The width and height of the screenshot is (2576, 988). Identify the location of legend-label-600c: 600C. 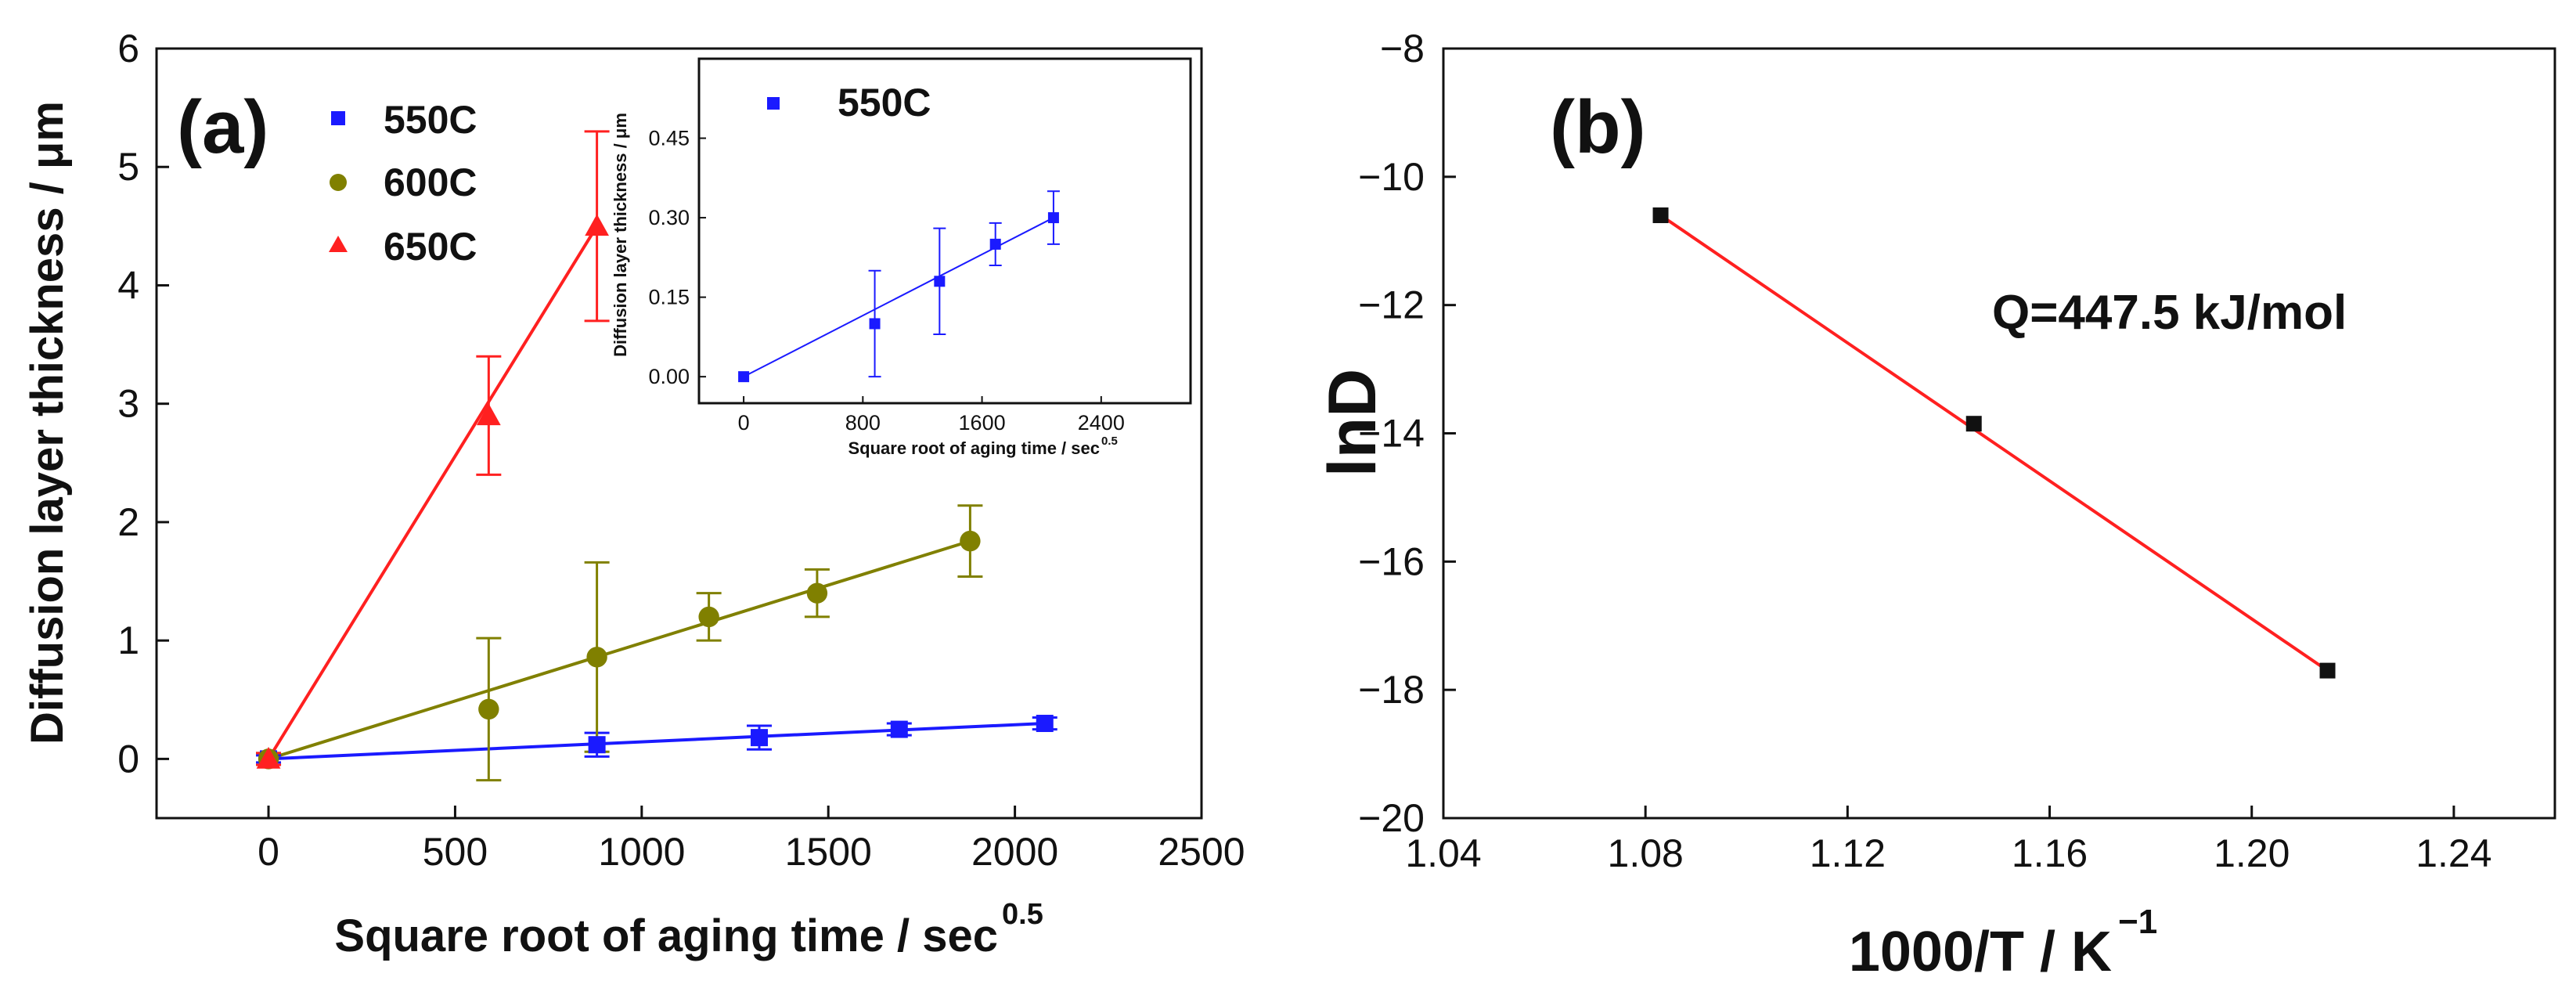
(430, 182).